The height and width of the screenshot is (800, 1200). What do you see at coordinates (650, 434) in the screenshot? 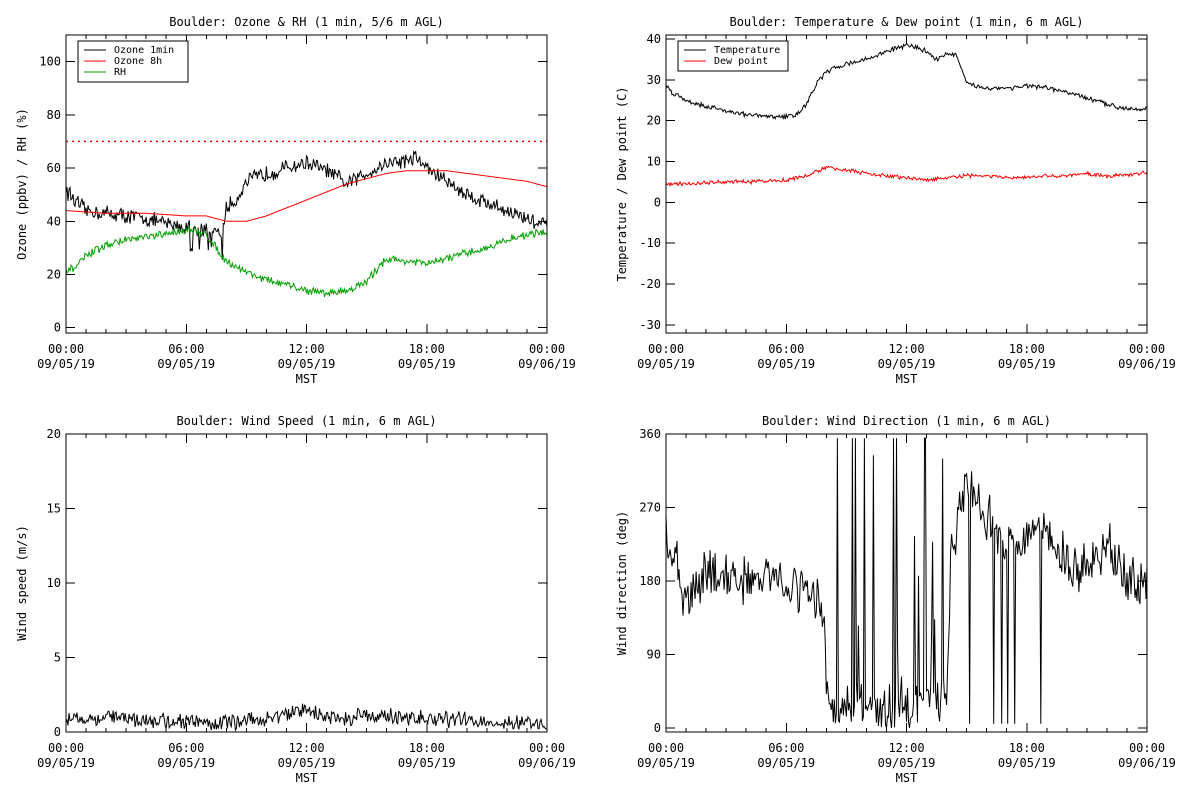
I see `y-tick-label: 360` at bounding box center [650, 434].